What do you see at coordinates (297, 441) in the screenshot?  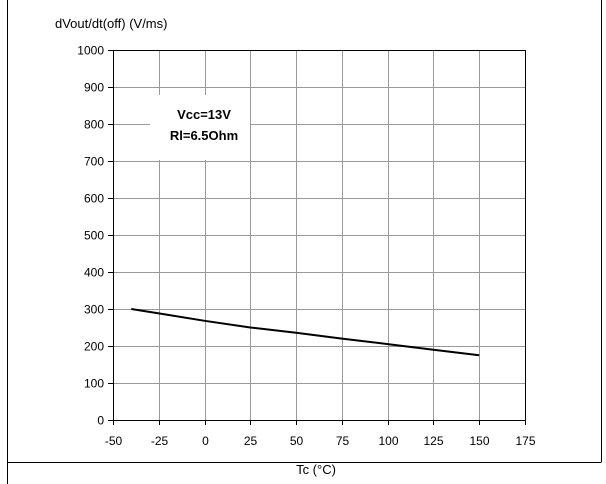 I see `x-tick-label: 50` at bounding box center [297, 441].